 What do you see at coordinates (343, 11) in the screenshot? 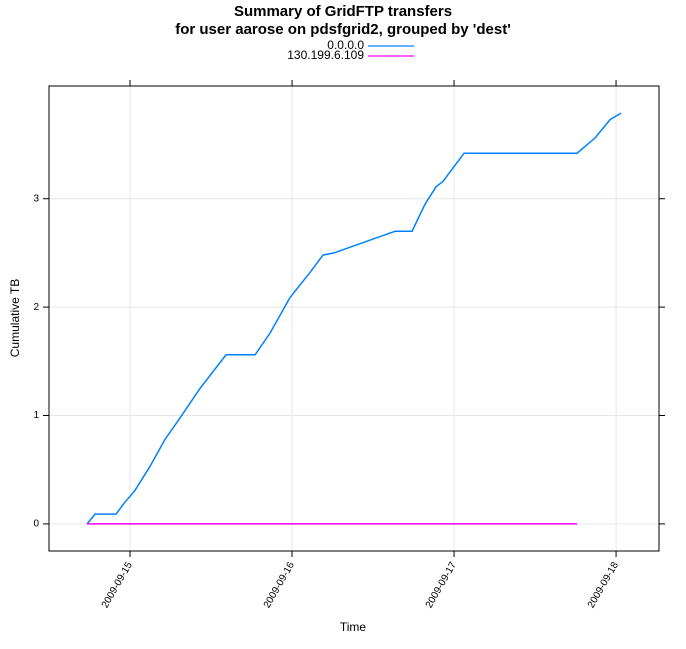
I see `chart-title: Summary of GridFTP transfers` at bounding box center [343, 11].